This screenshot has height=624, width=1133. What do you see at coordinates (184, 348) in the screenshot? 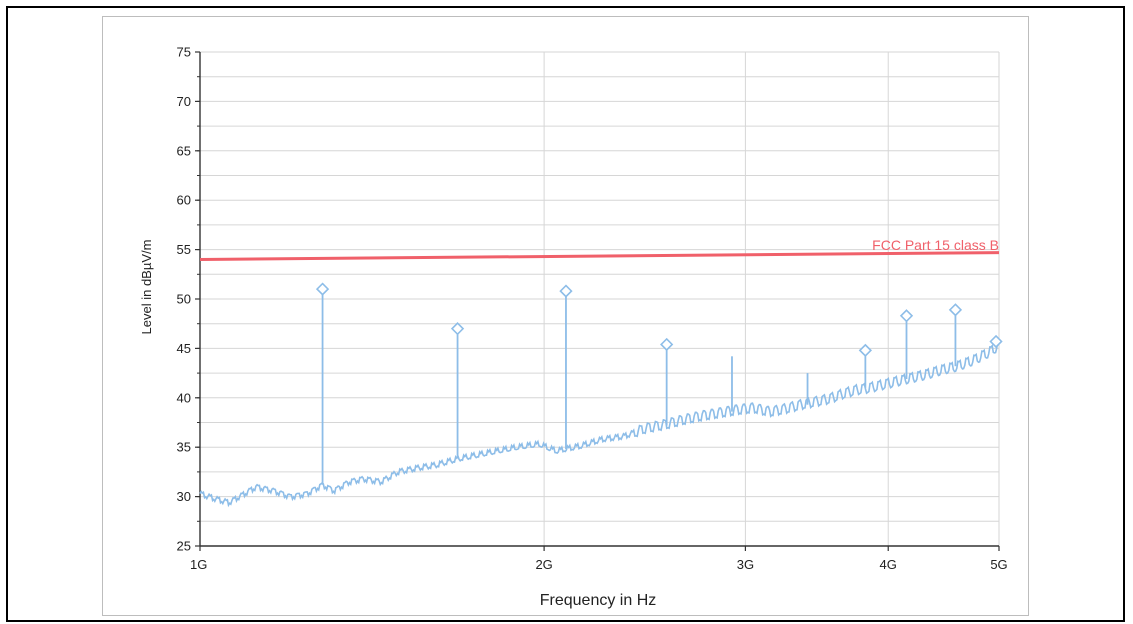
I see `y-tick-label: 45` at bounding box center [184, 348].